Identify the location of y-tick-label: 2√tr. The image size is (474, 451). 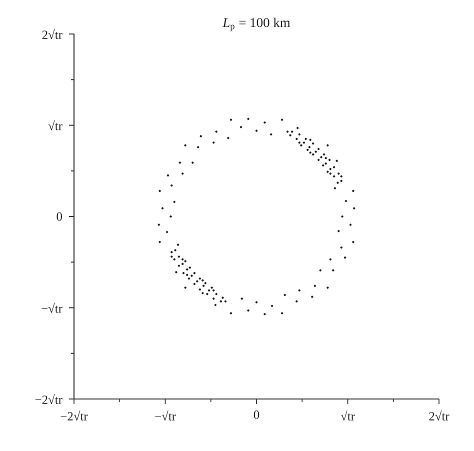
(52, 34).